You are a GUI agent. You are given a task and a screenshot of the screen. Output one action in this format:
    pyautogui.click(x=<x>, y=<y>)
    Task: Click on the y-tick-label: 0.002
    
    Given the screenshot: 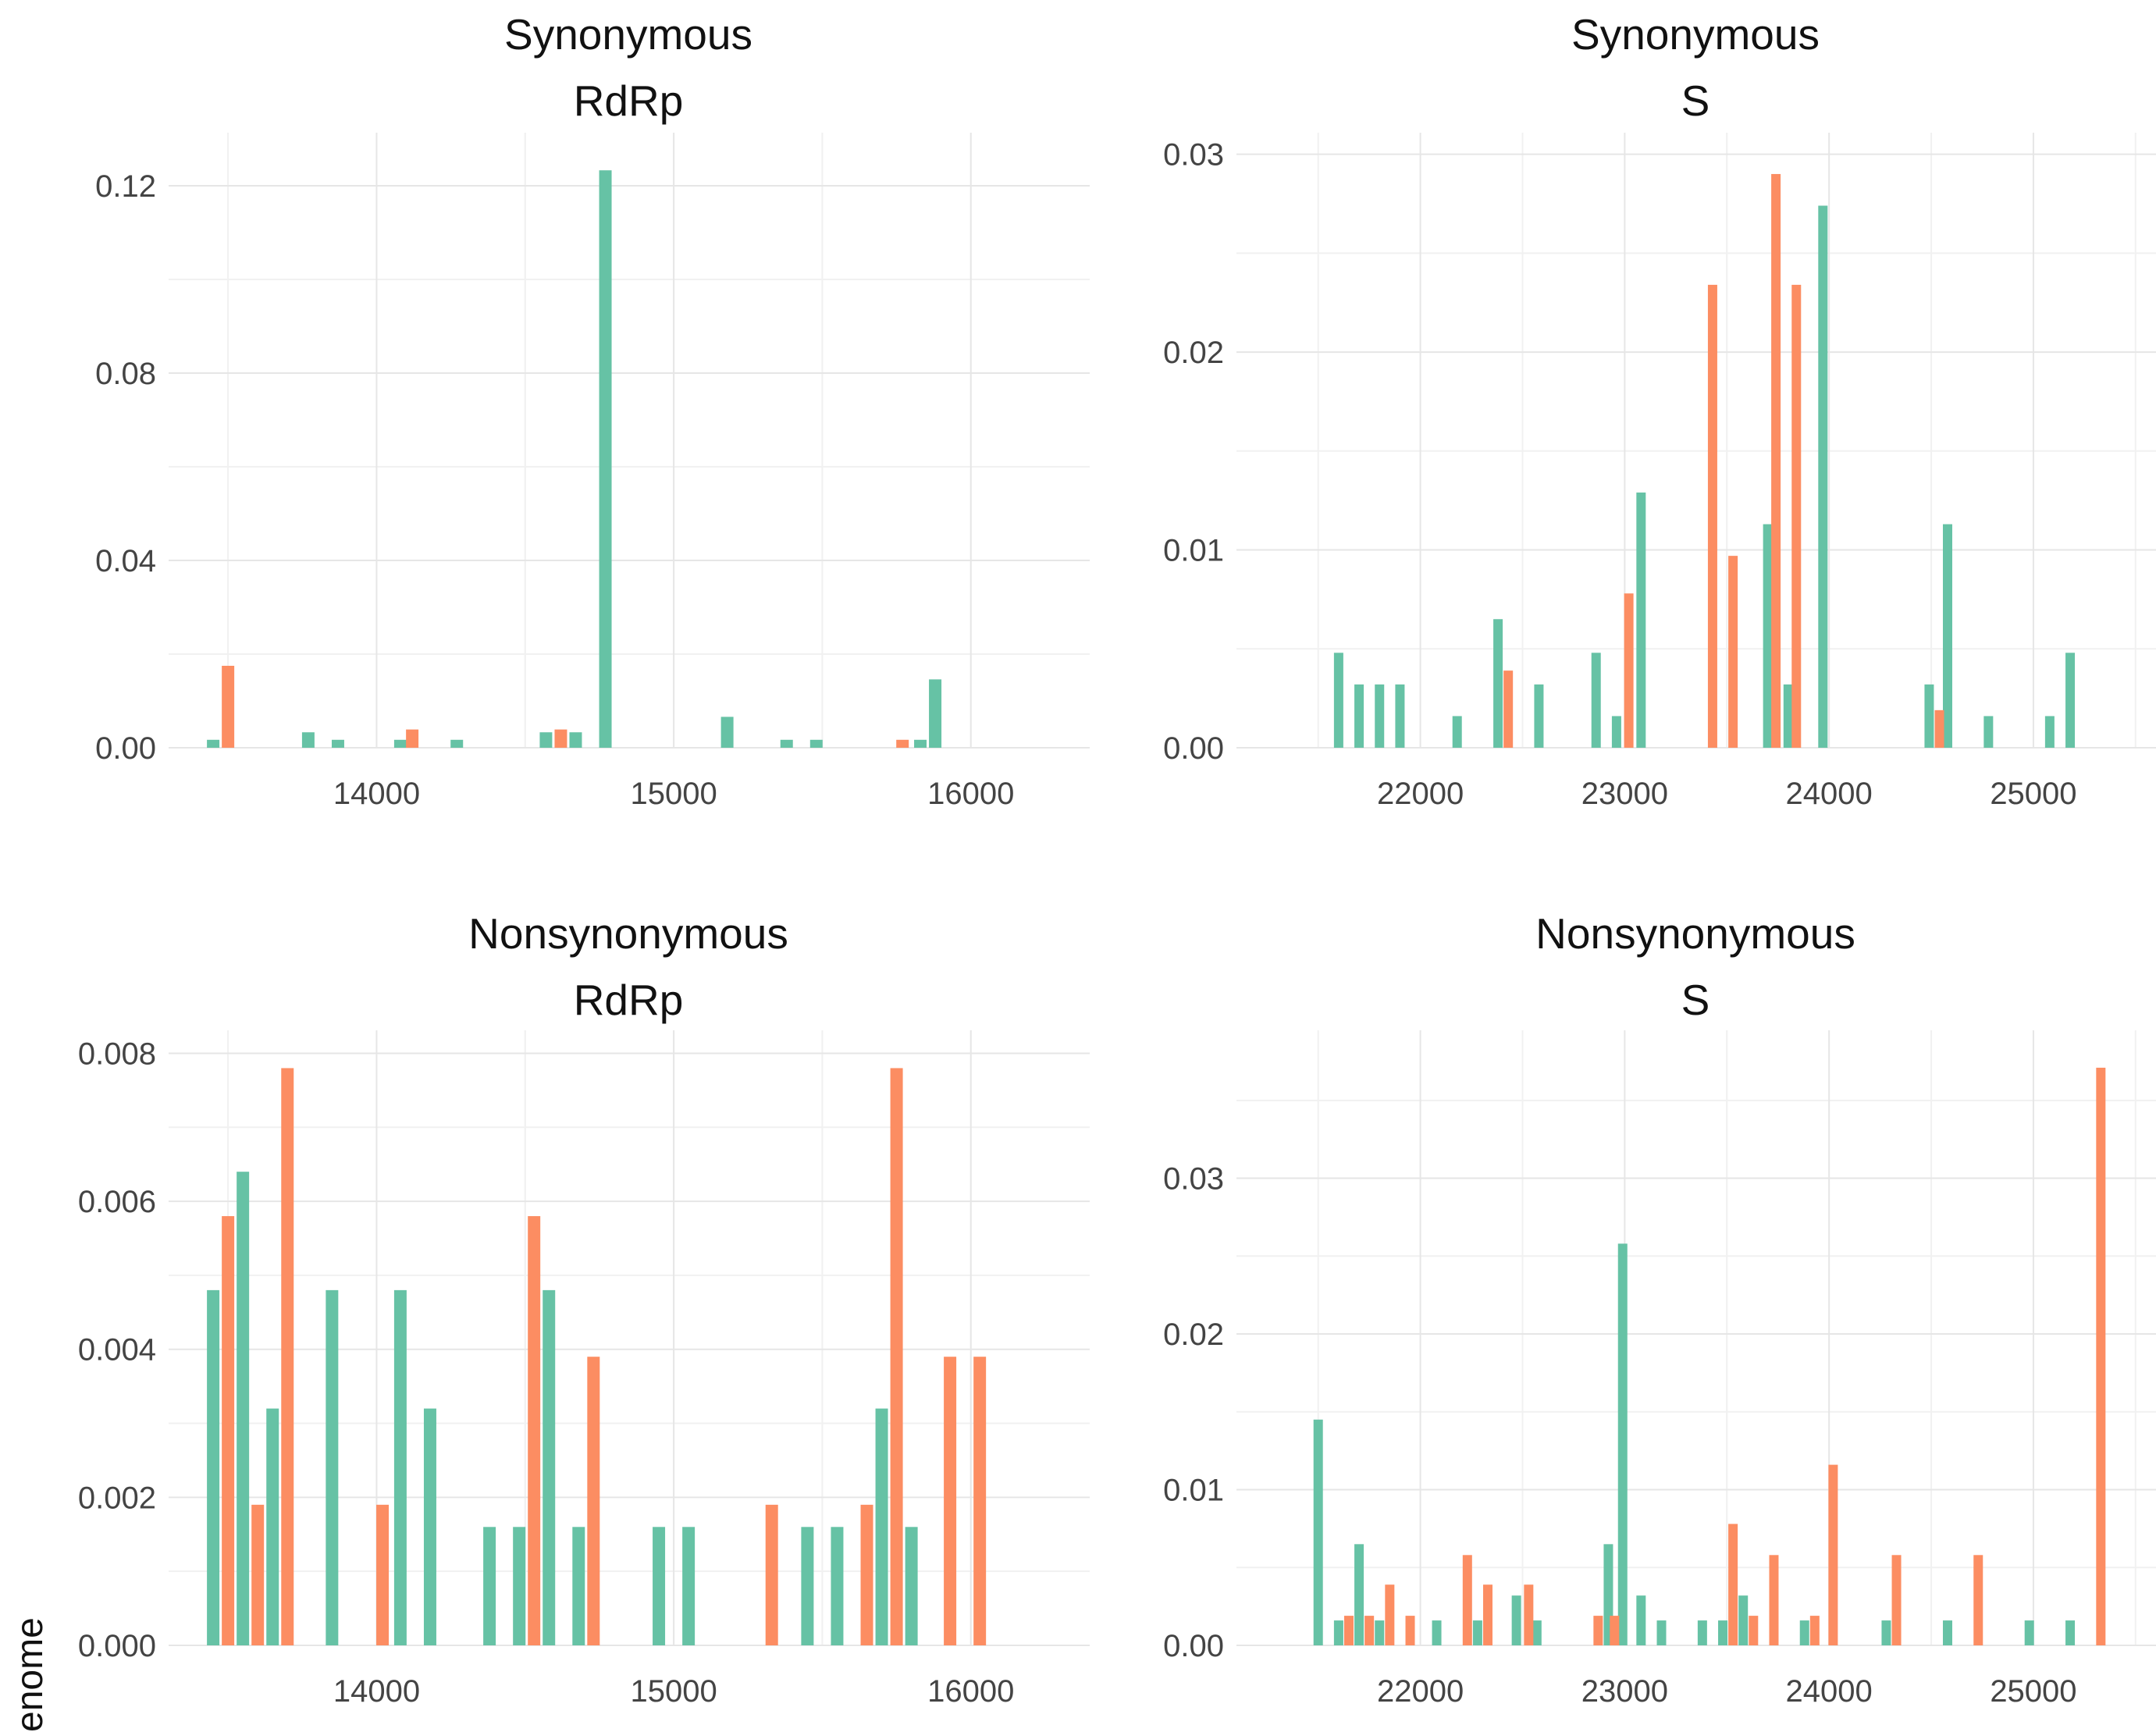 What is the action you would take?
    pyautogui.click(x=117, y=1498)
    